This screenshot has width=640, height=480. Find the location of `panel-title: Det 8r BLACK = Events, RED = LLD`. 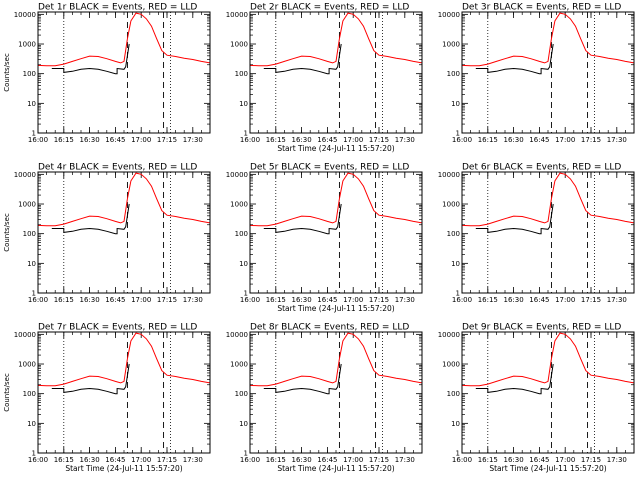

panel-title: Det 8r BLACK = Events, RED = LLD is located at coordinates (329, 328).